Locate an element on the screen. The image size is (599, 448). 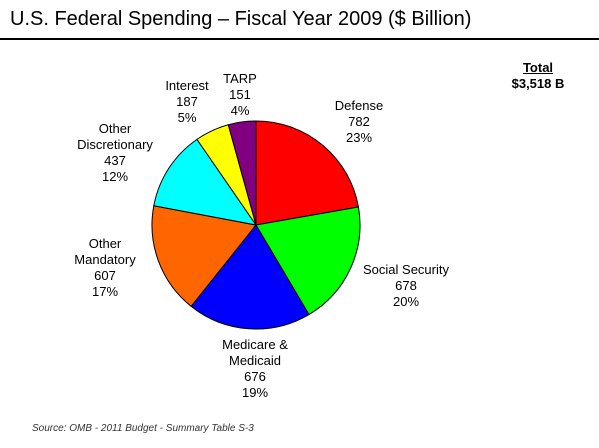
slice-label-percent: 12% is located at coordinates (115, 176).